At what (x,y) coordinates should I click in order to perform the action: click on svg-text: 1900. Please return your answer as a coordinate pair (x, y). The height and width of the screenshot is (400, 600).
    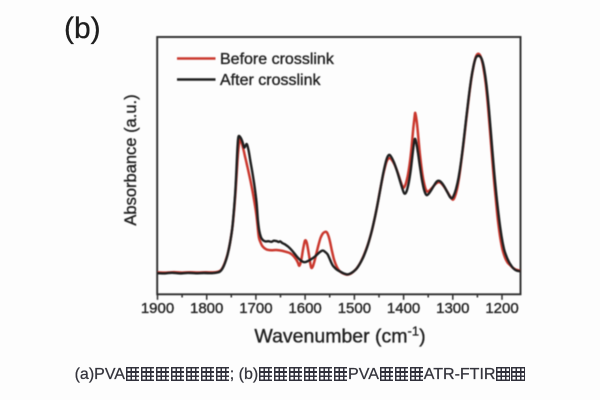
    Looking at the image, I should click on (157, 308).